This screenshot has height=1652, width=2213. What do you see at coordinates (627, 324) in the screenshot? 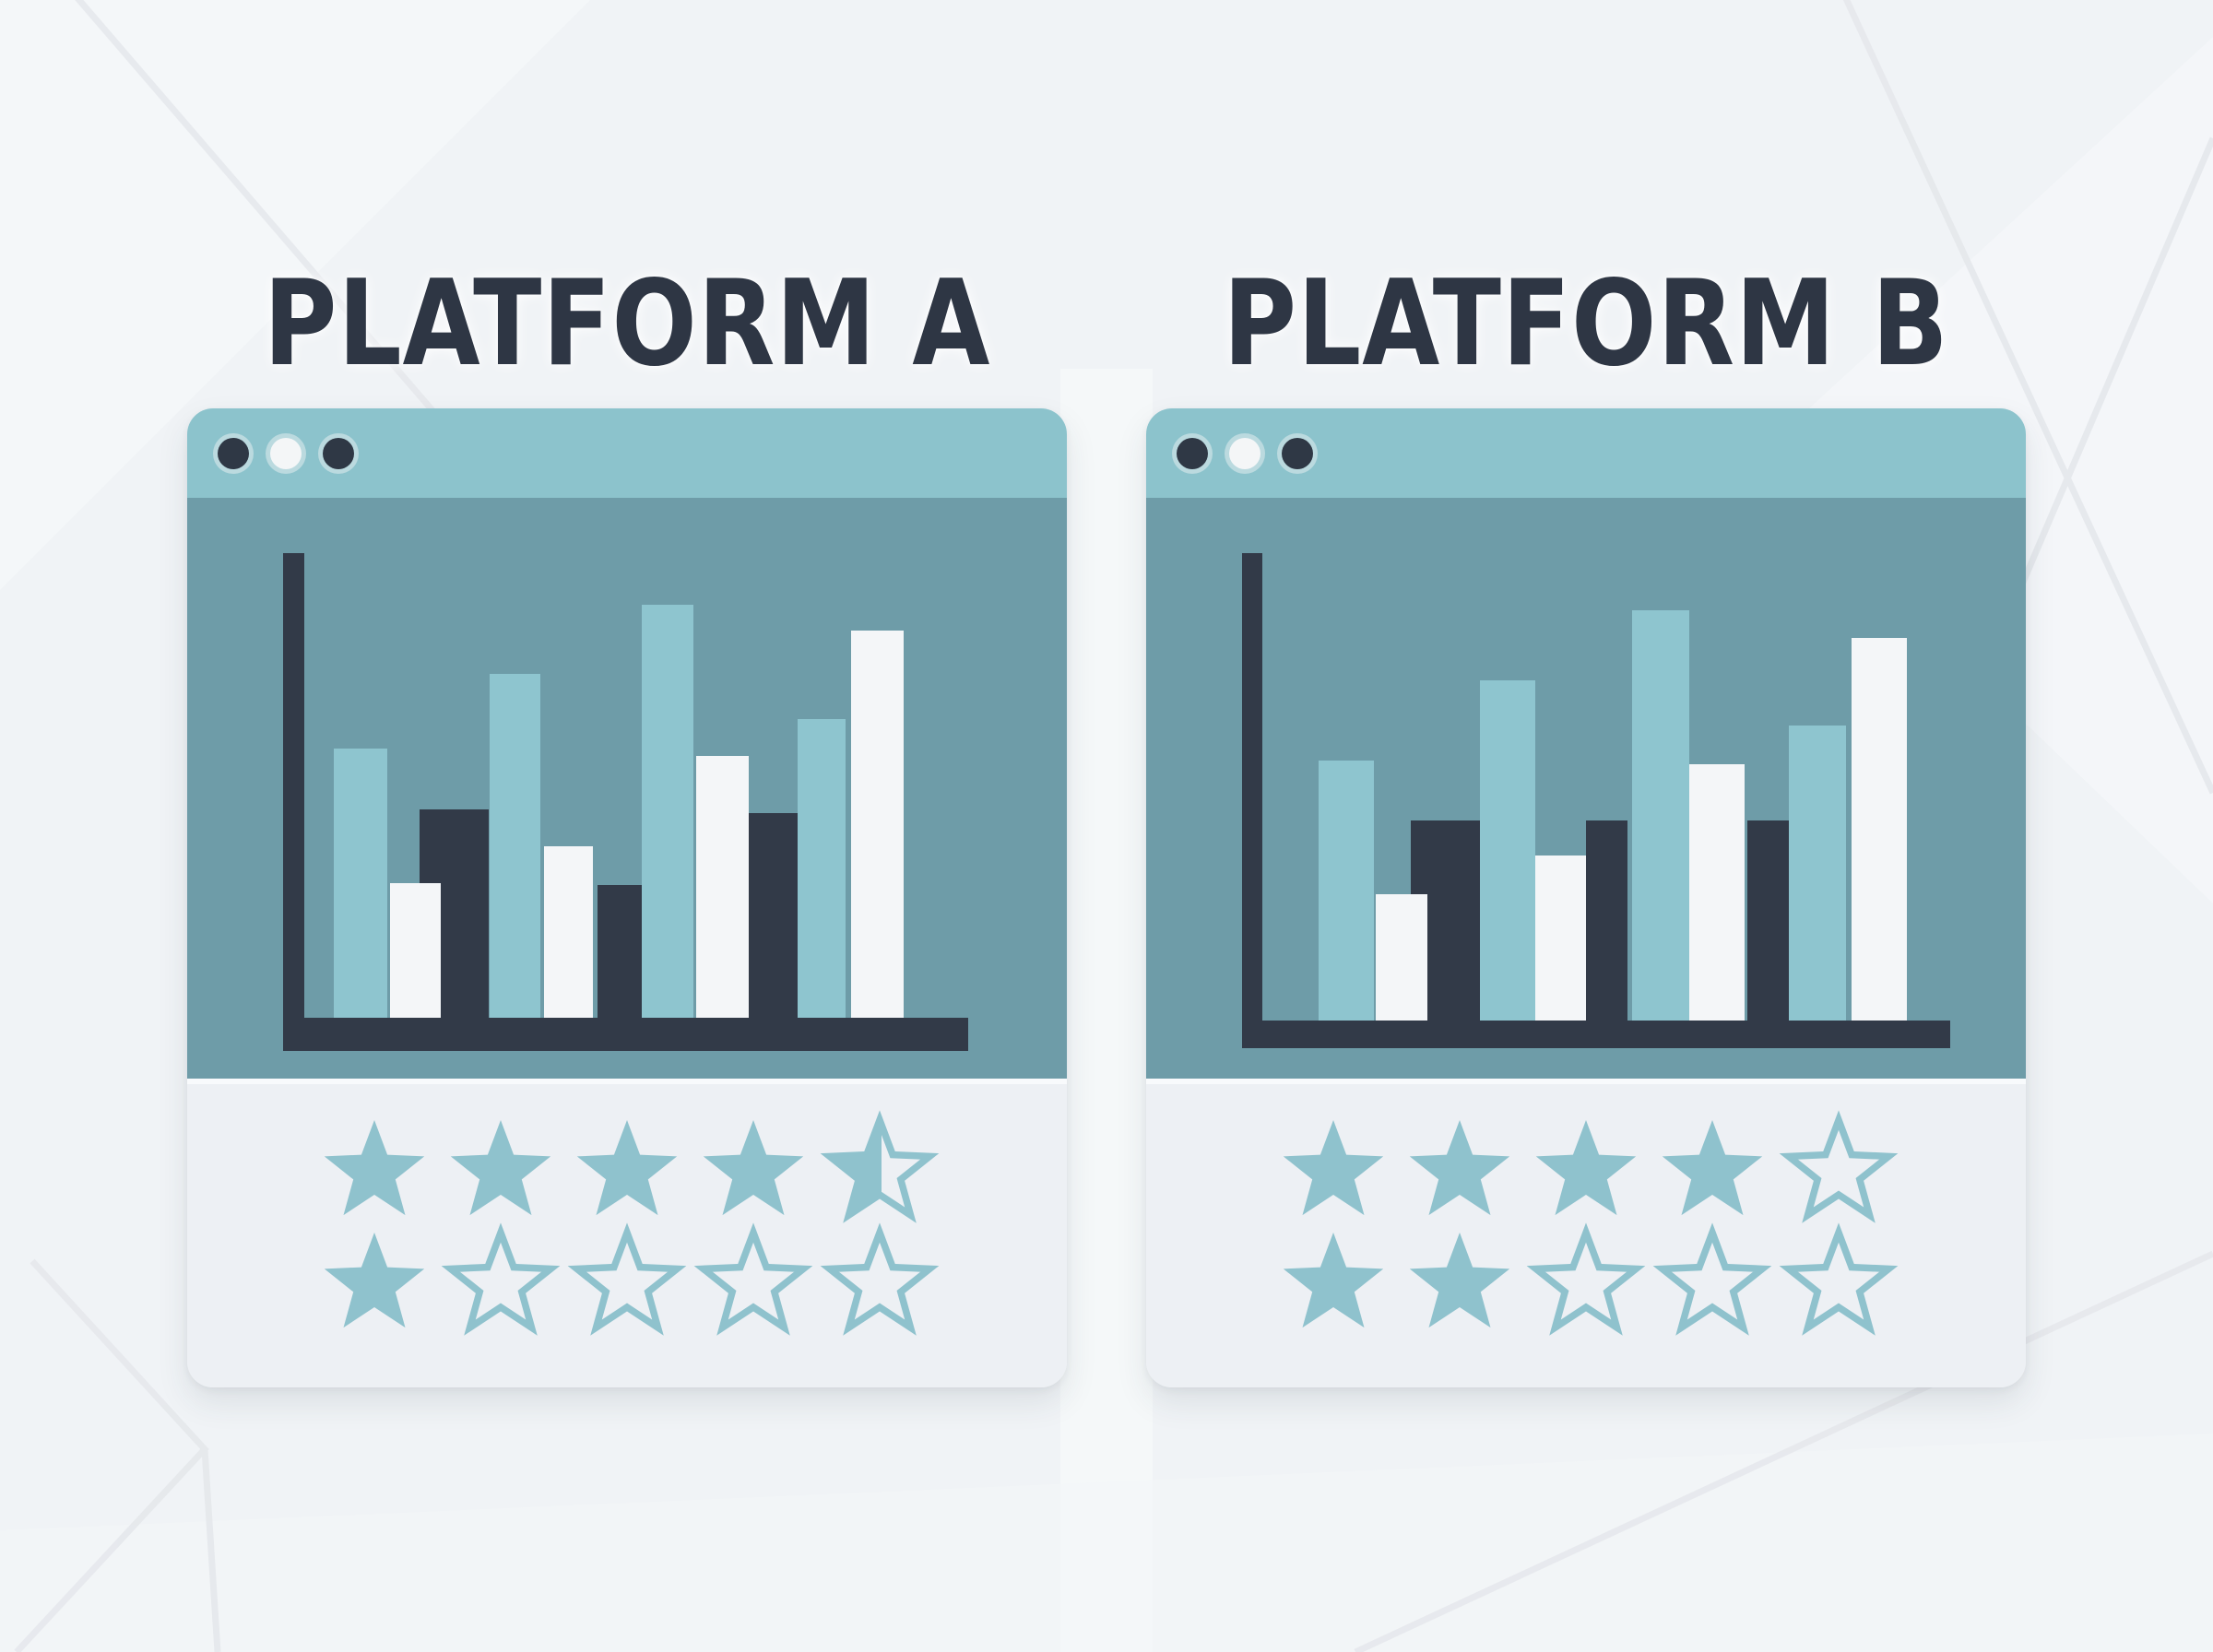
I see `platform-a-title: PLATFORM A` at bounding box center [627, 324].